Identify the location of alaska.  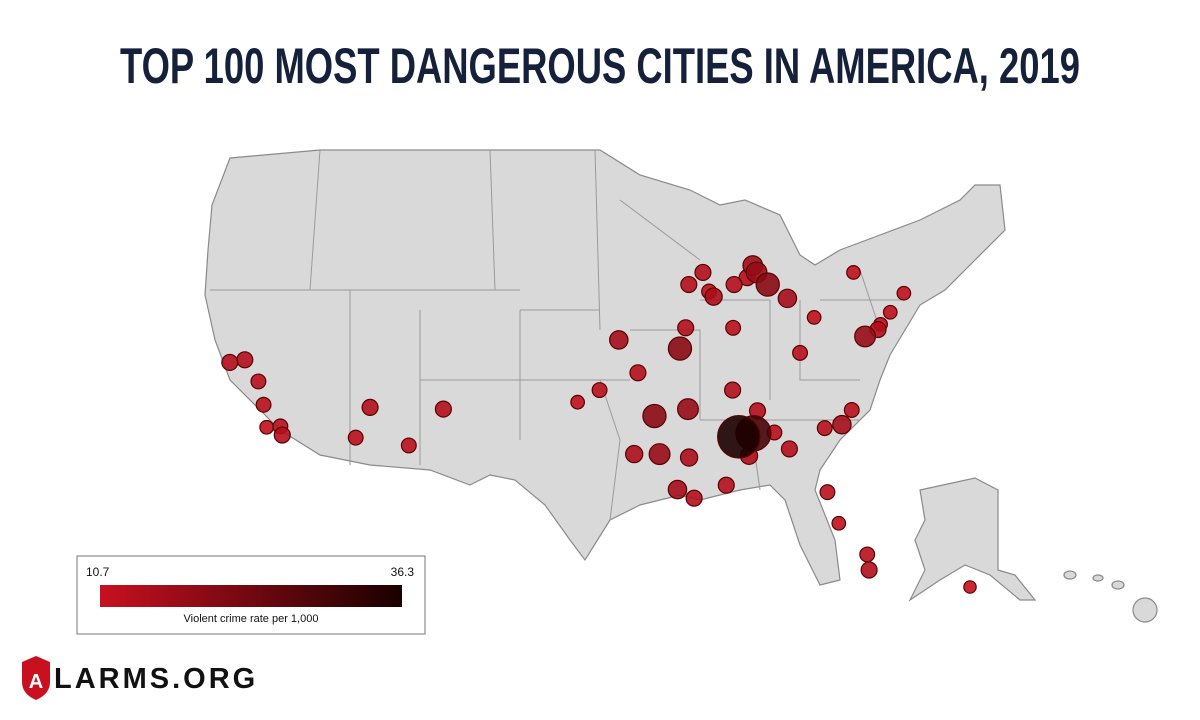
(972, 539).